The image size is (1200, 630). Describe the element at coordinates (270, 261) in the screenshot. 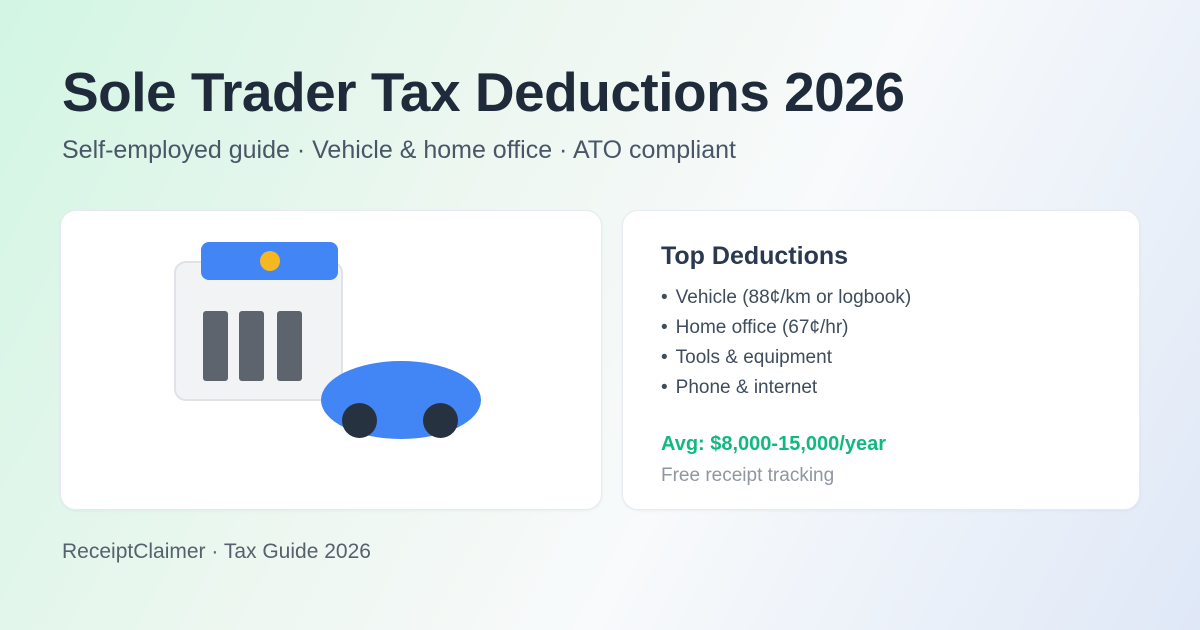

I see `receipt-dot-icon` at that location.